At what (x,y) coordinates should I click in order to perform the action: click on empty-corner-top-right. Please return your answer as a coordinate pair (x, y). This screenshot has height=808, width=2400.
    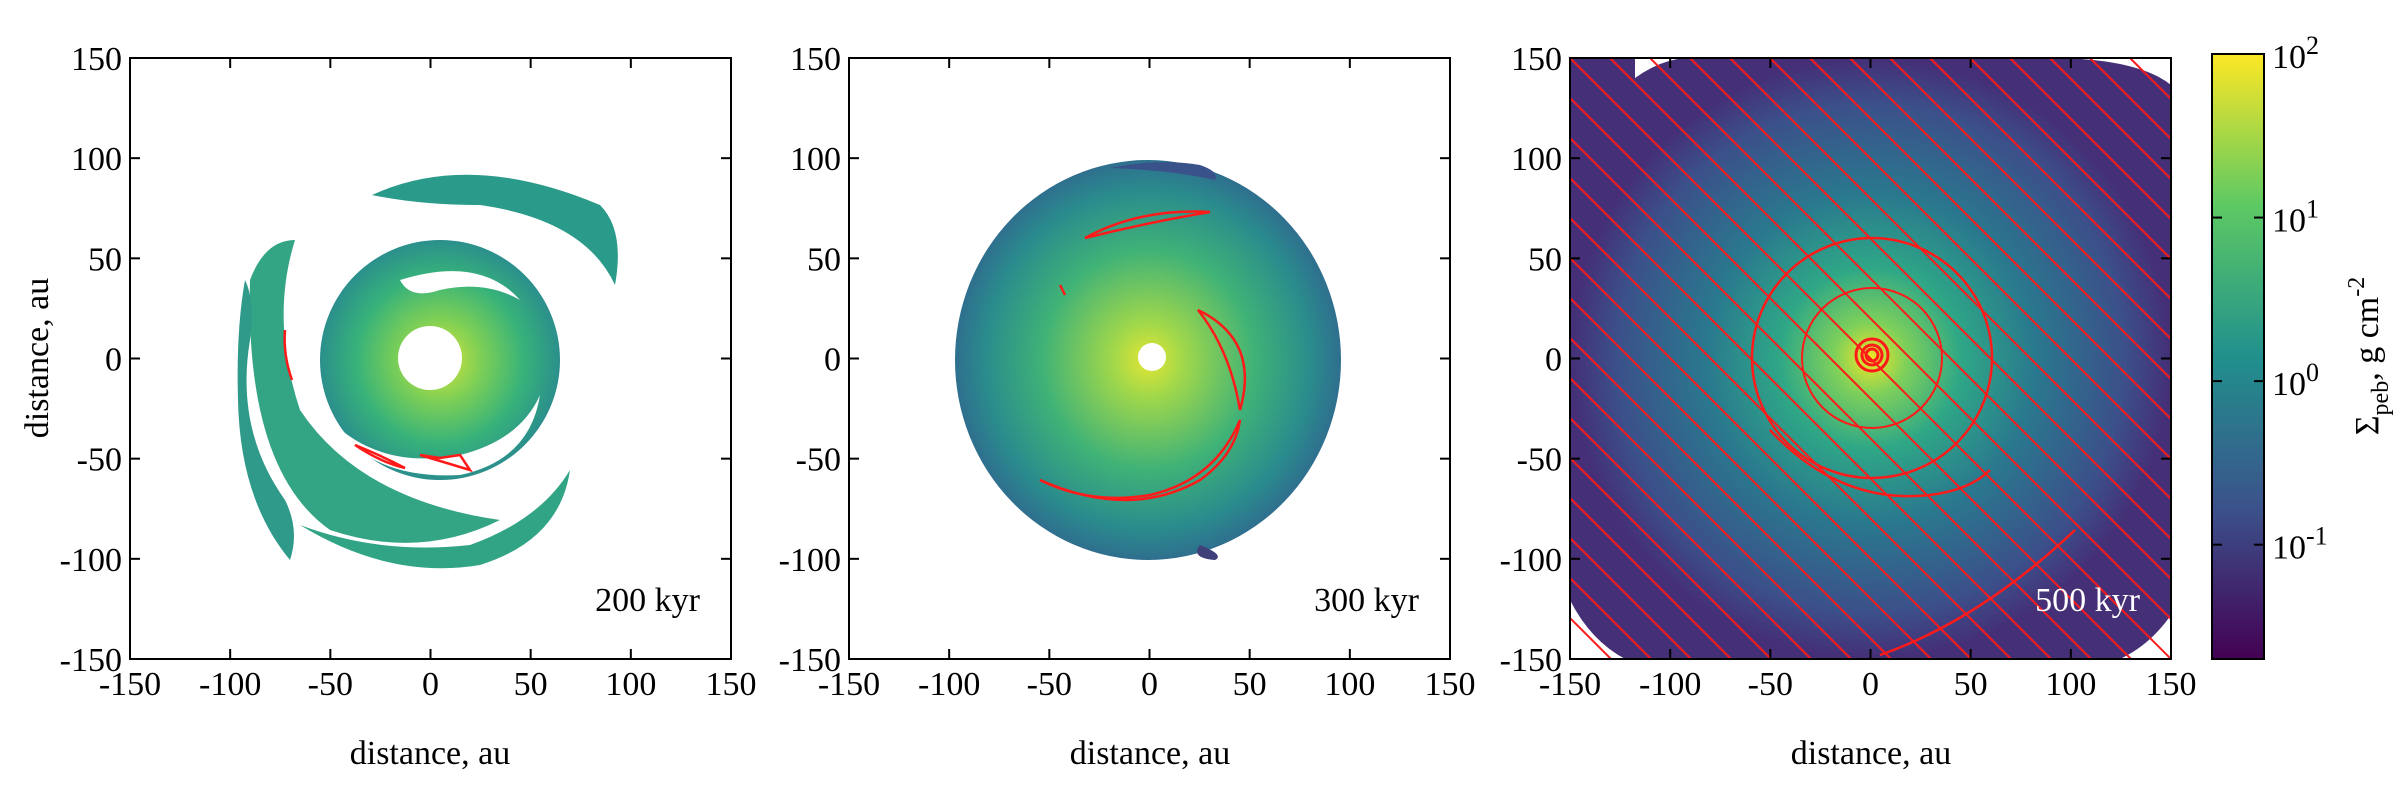
    Looking at the image, I should click on (2115, 71).